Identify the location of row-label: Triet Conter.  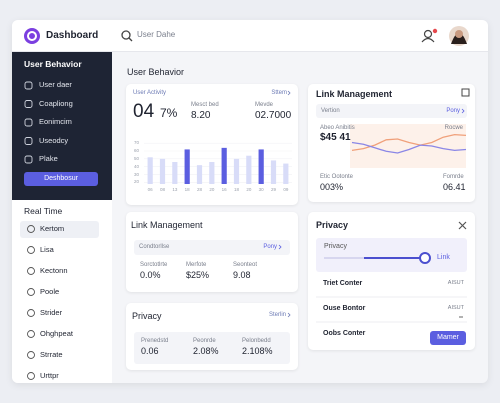
(343, 283).